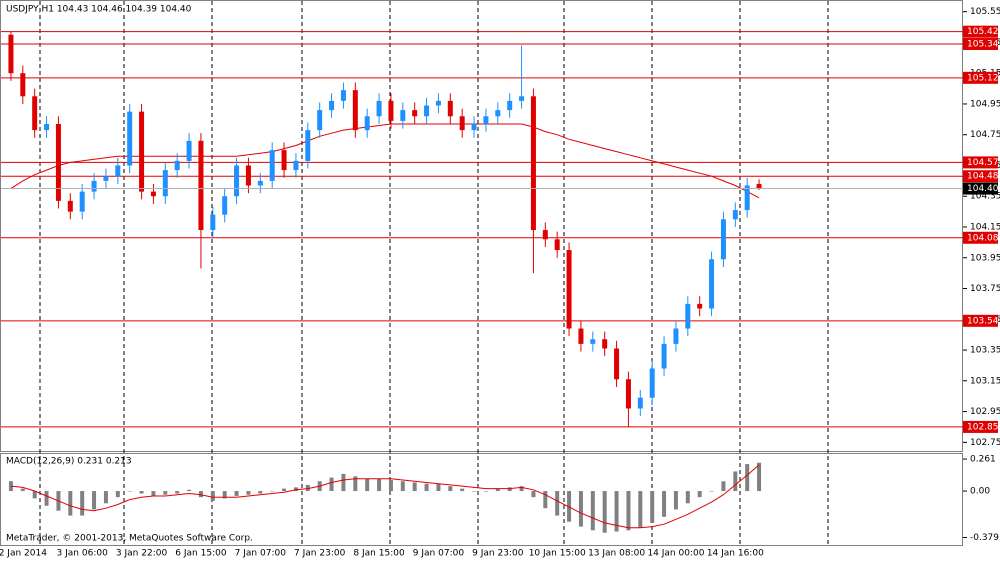 Image resolution: width=1000 pixels, height=562 pixels. I want to click on x-tick-label: 14 Jan 00:00, so click(675, 554).